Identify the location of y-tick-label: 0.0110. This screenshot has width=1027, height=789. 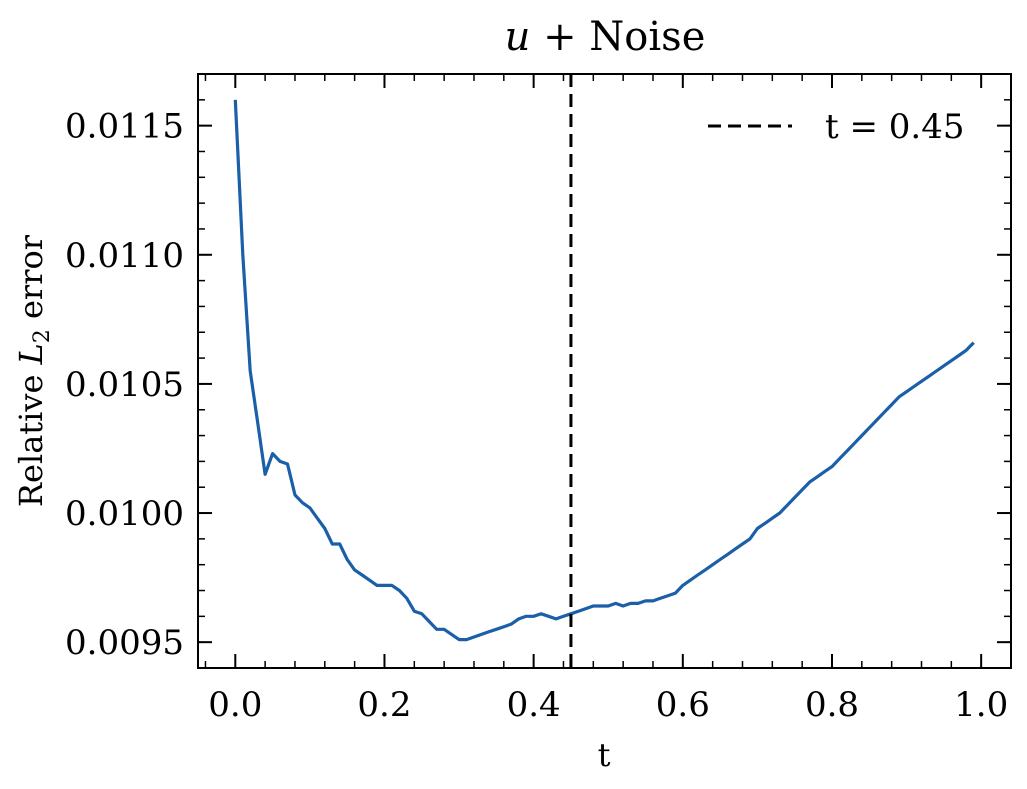
(124, 256).